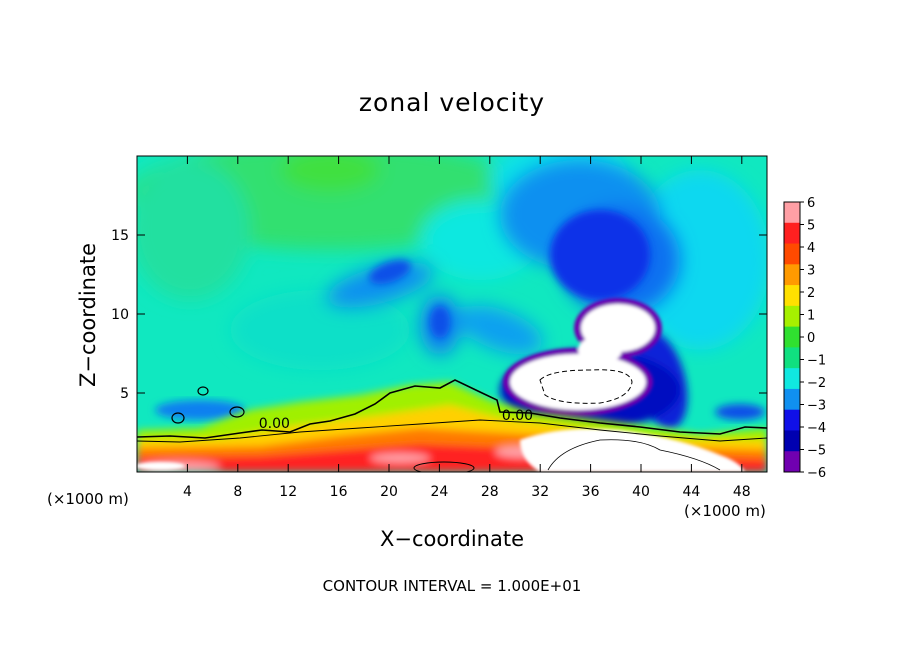  I want to click on x-tick-label: 8, so click(237, 492).